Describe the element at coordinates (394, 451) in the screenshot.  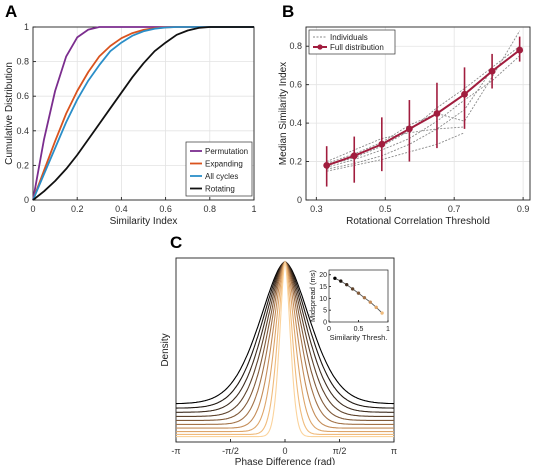
I see `panel-c-x-tick-label: π` at that location.